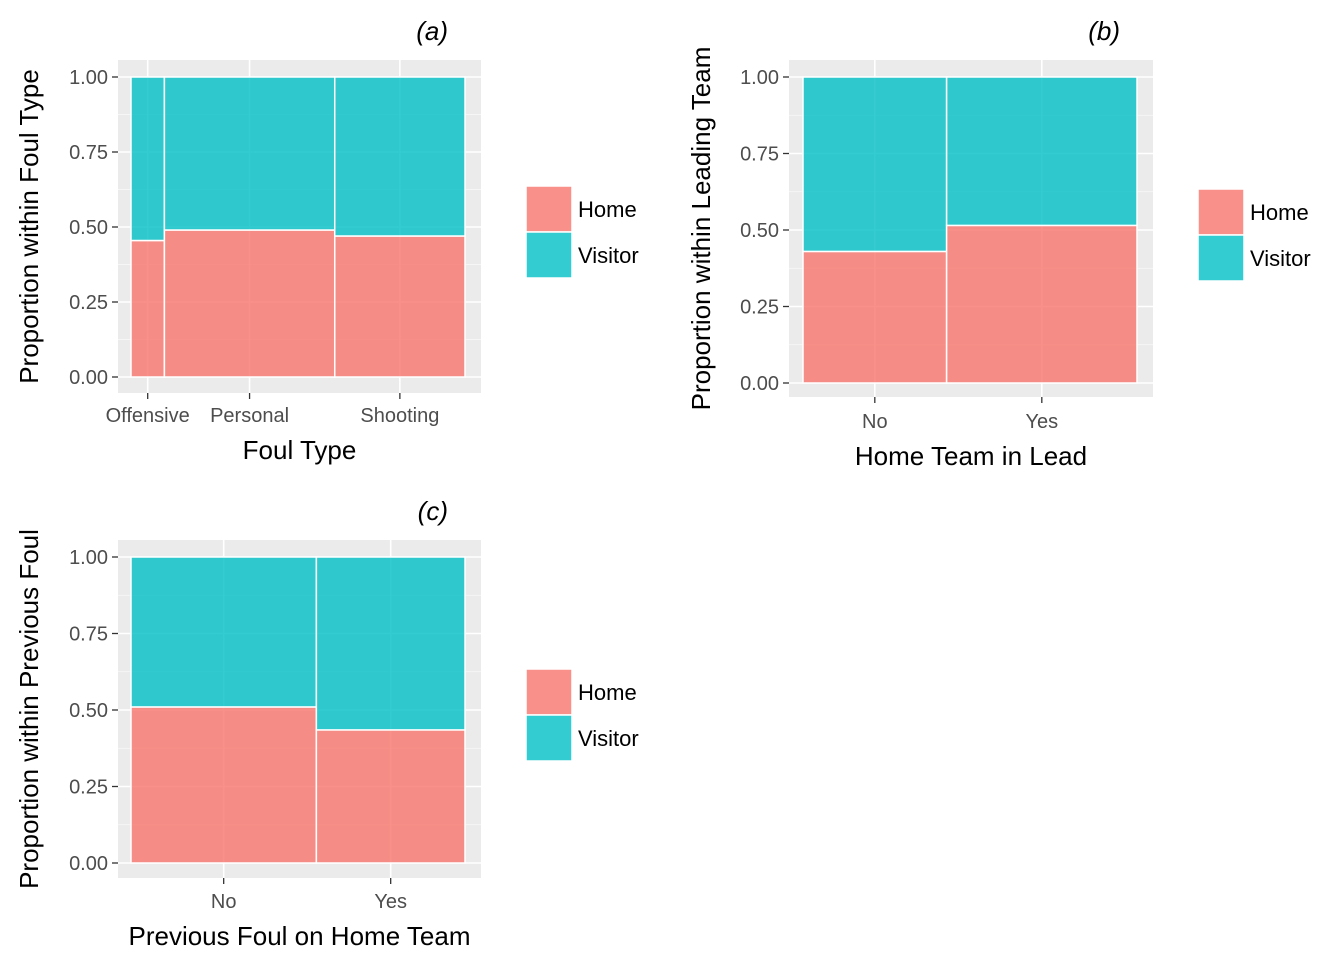  What do you see at coordinates (29, 709) in the screenshot?
I see `y-axis-title: Proportion within Previous Foul` at bounding box center [29, 709].